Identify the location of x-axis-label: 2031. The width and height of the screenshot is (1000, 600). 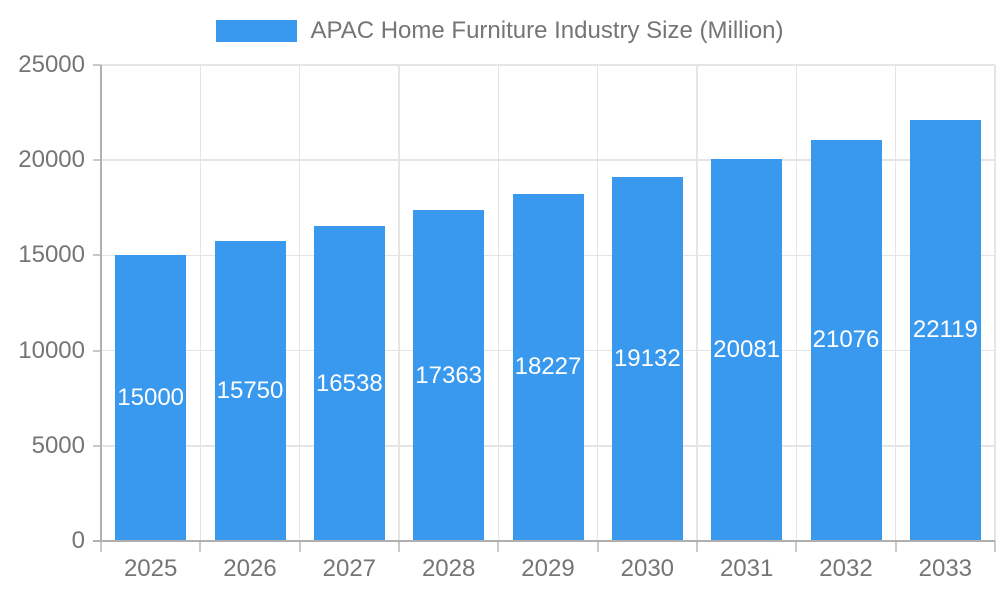
(746, 568).